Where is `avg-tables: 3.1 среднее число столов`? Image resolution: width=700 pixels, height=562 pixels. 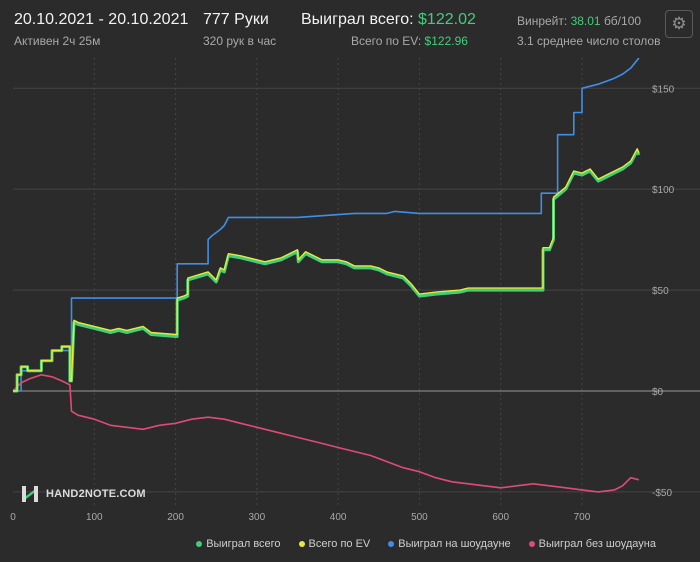 avg-tables: 3.1 среднее число столов is located at coordinates (589, 41).